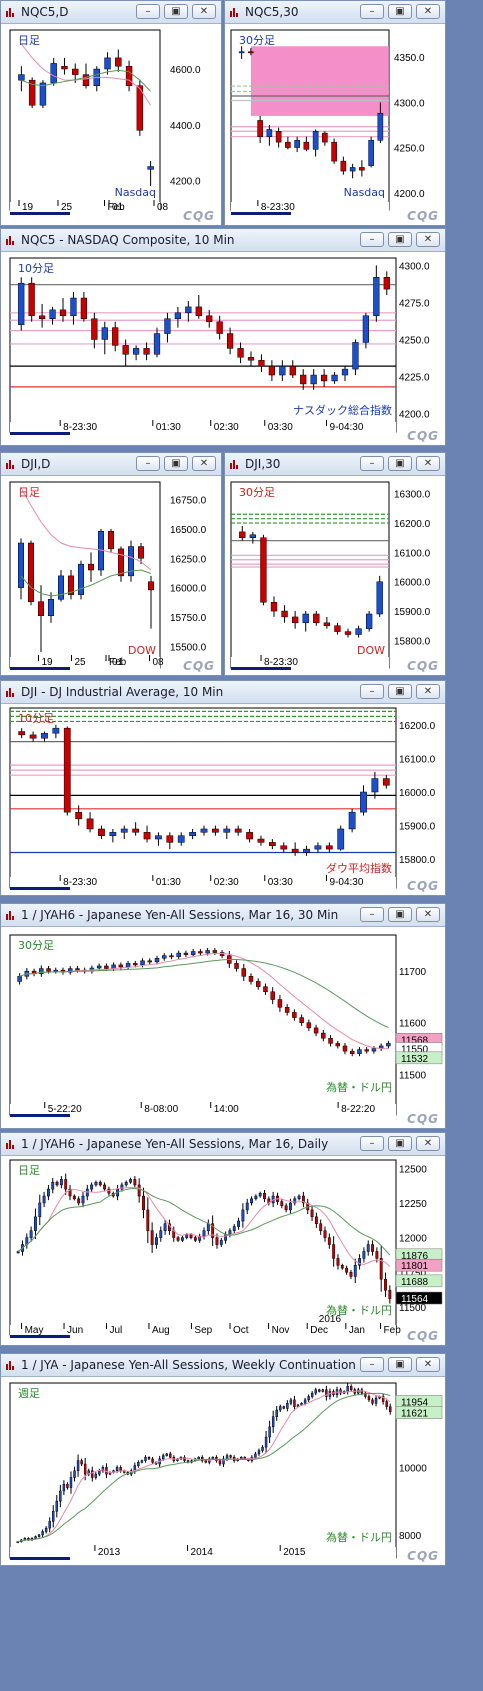 The height and width of the screenshot is (1691, 483). Describe the element at coordinates (118, 207) in the screenshot. I see `x-tick-label: 01` at that location.